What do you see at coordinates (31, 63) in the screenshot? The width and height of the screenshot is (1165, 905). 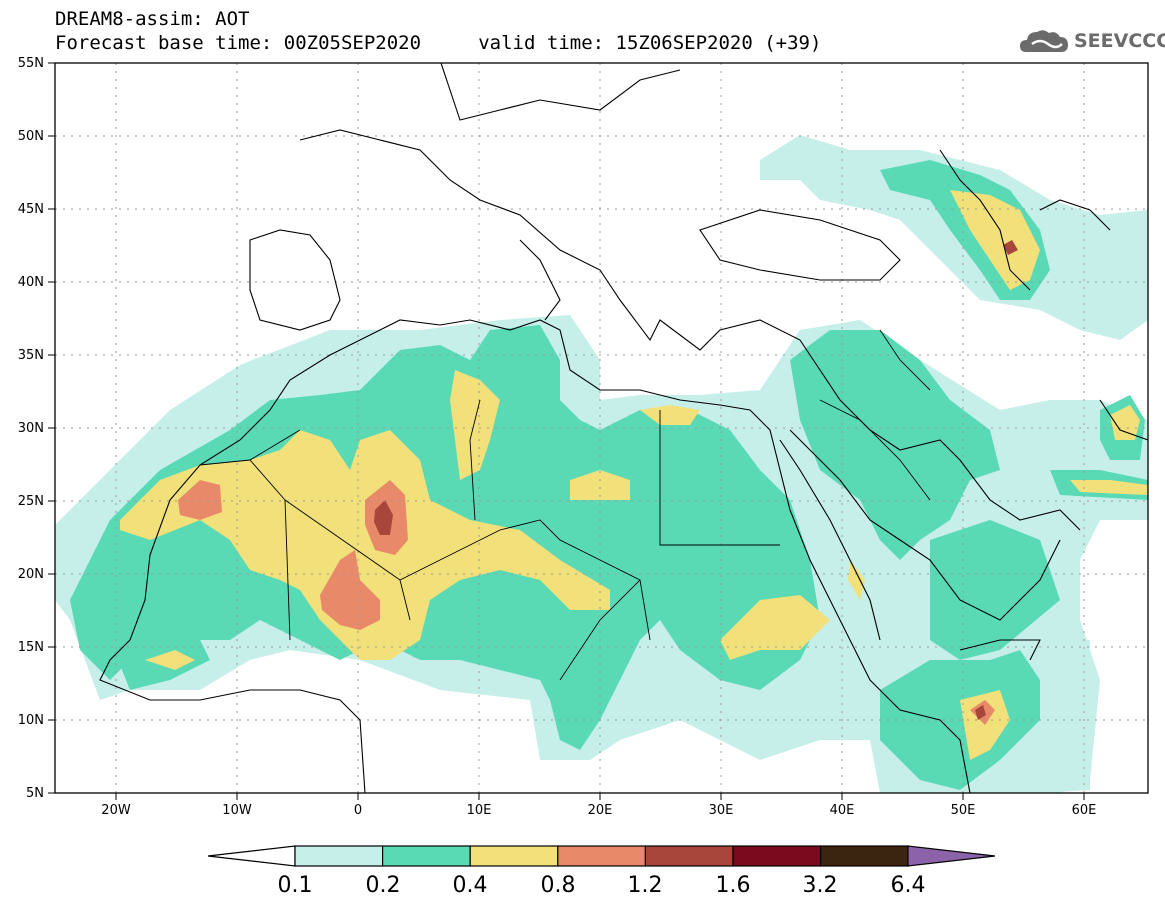 I see `lat-tick-label: 55N` at bounding box center [31, 63].